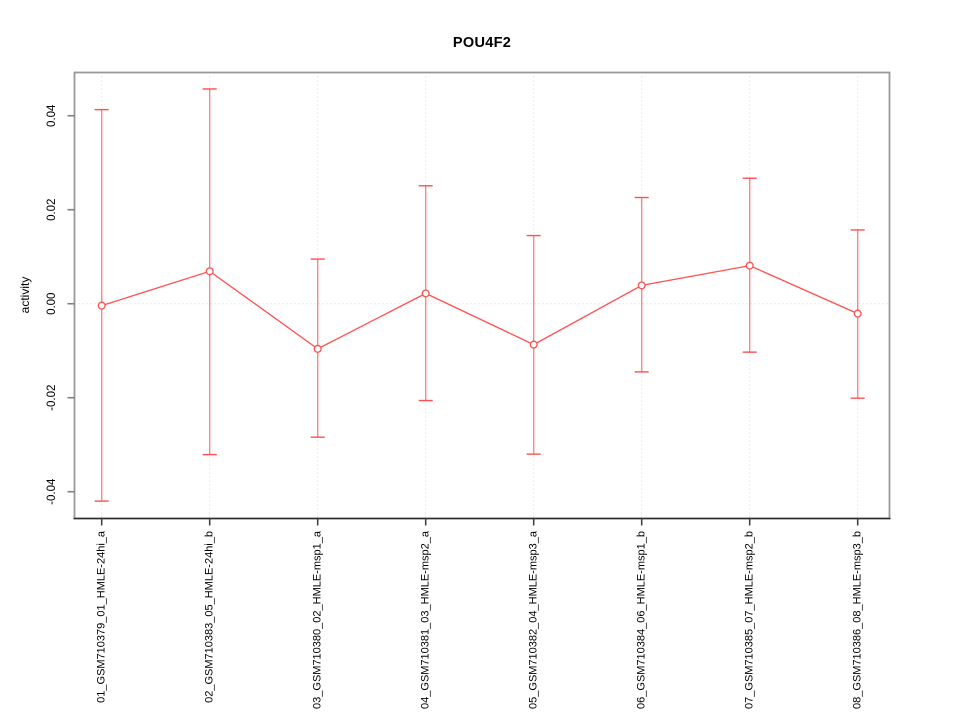 This screenshot has height=720, width=960. What do you see at coordinates (318, 619) in the screenshot?
I see `x-tick-label: 03_GSM710380_02_HMLE-msp1_a` at bounding box center [318, 619].